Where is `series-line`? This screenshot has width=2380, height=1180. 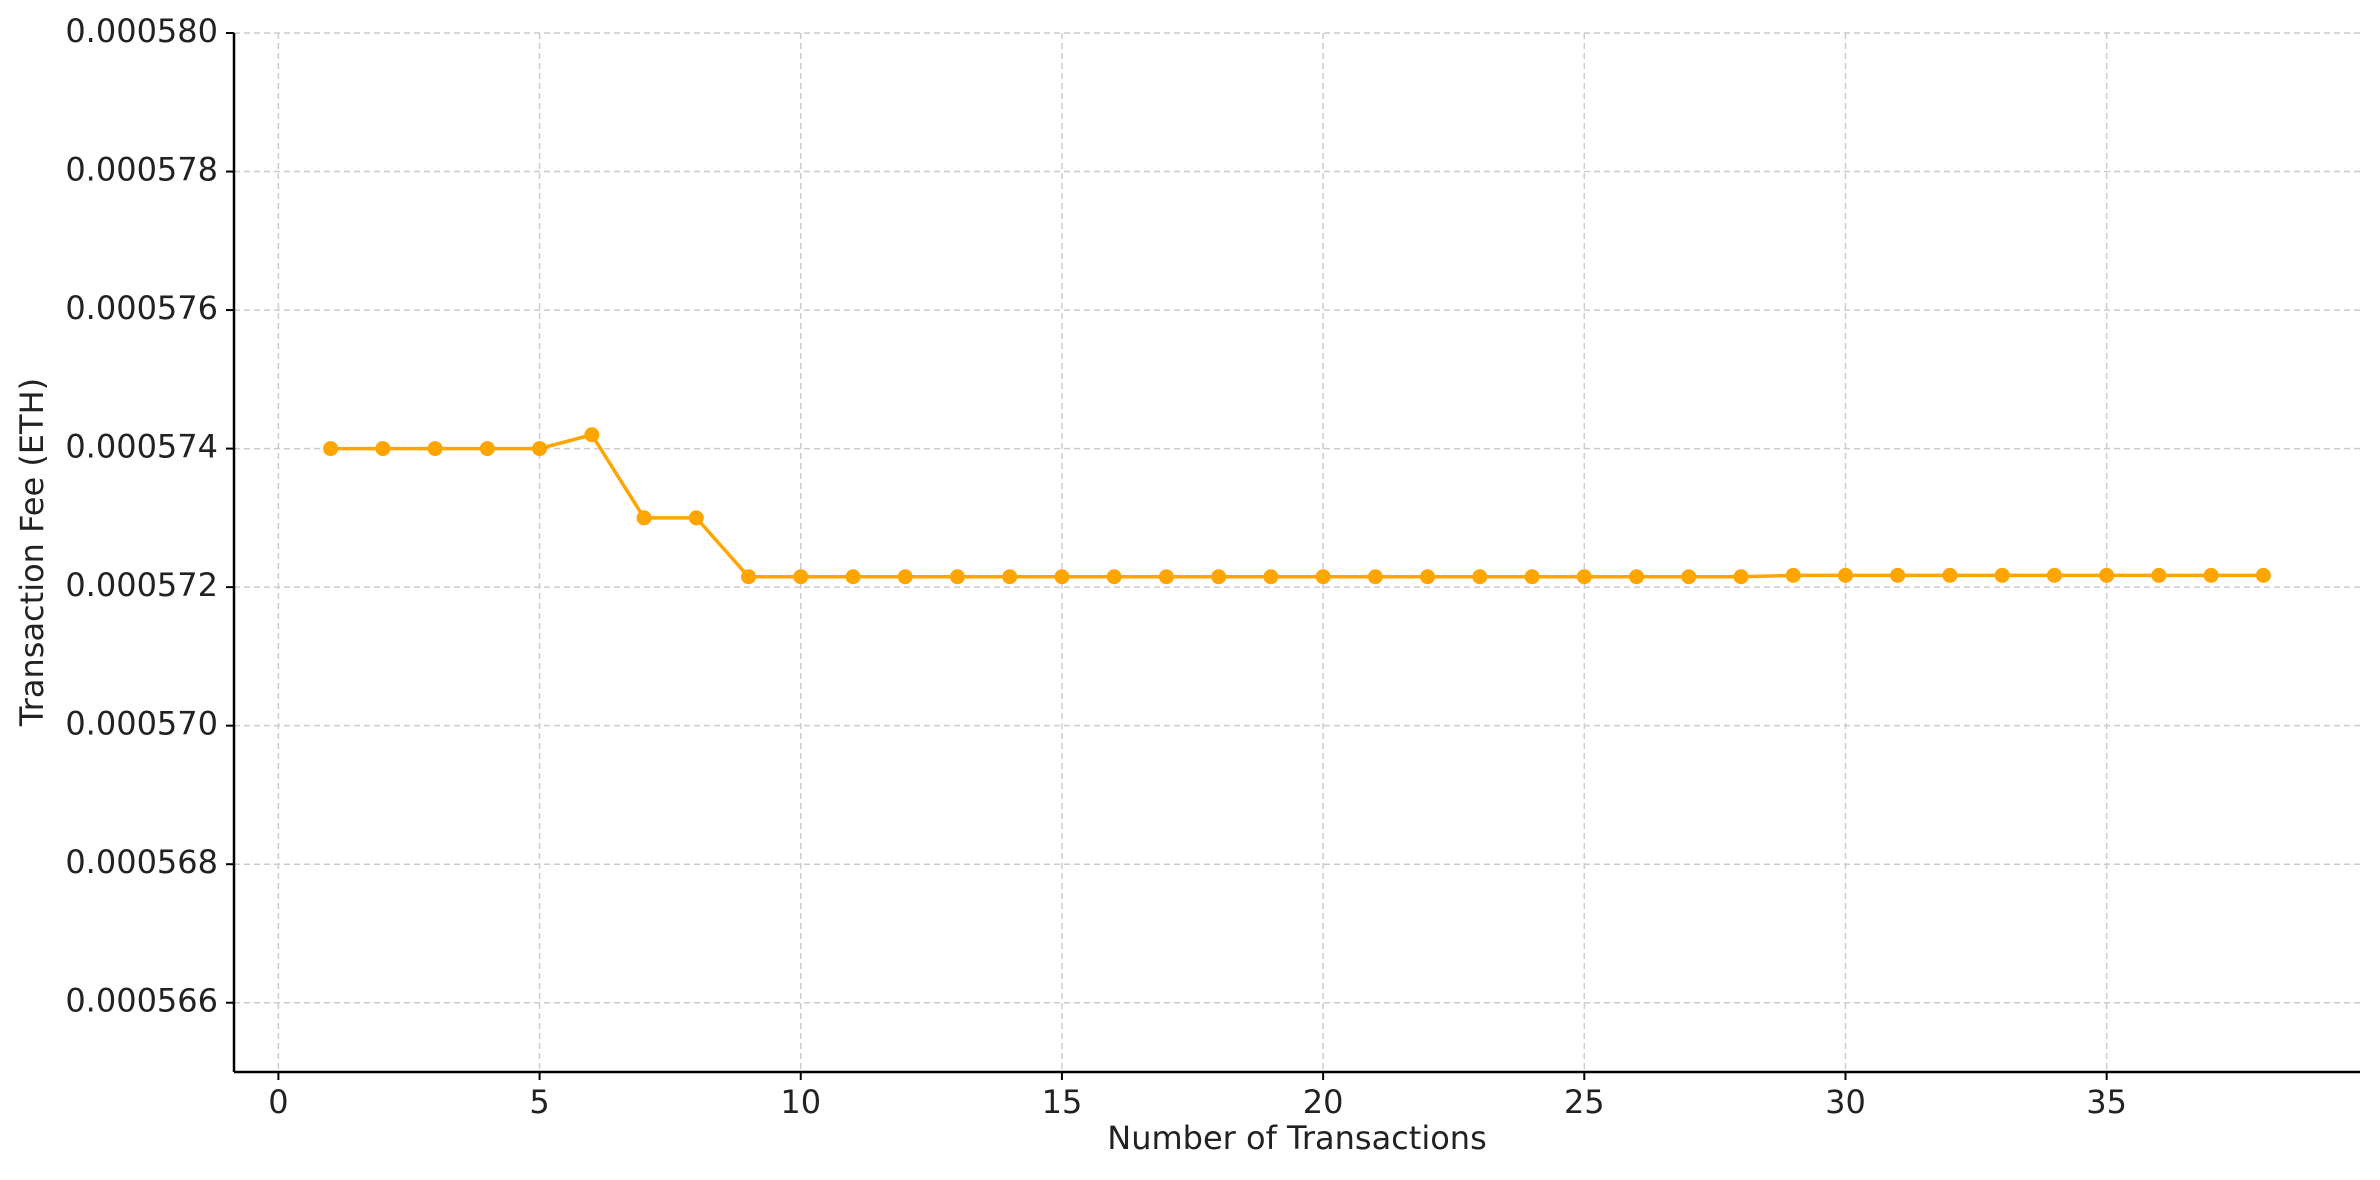
series-line is located at coordinates (1297, 505).